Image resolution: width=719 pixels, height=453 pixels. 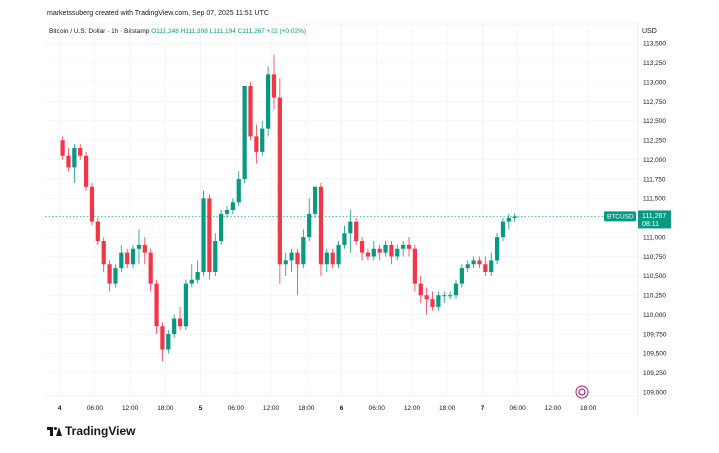 What do you see at coordinates (654, 82) in the screenshot?
I see `price-tick-label: 113,000` at bounding box center [654, 82].